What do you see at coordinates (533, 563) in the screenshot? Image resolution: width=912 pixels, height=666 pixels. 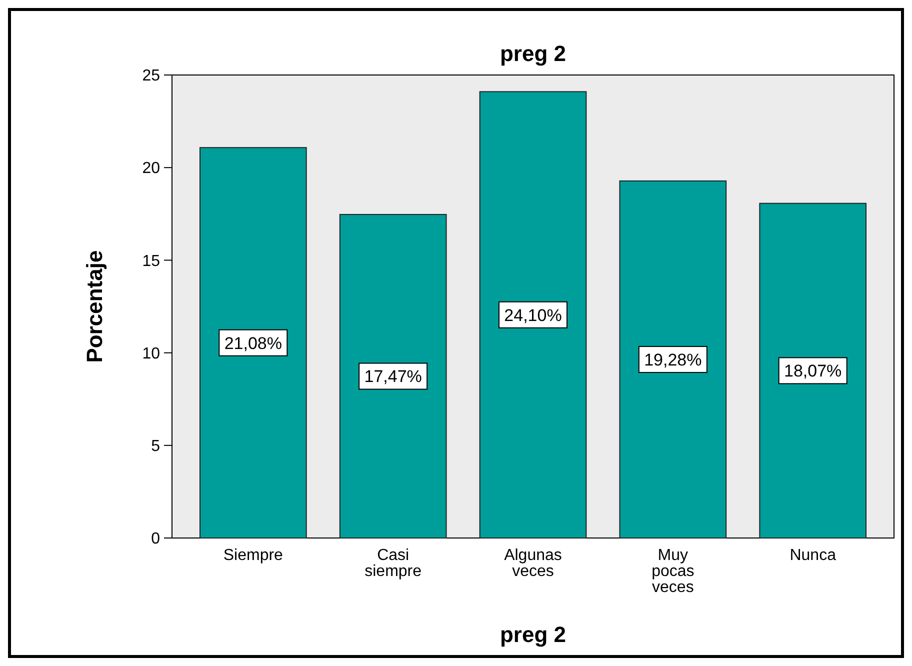 I see `x-tick-label: Algunas veces` at bounding box center [533, 563].